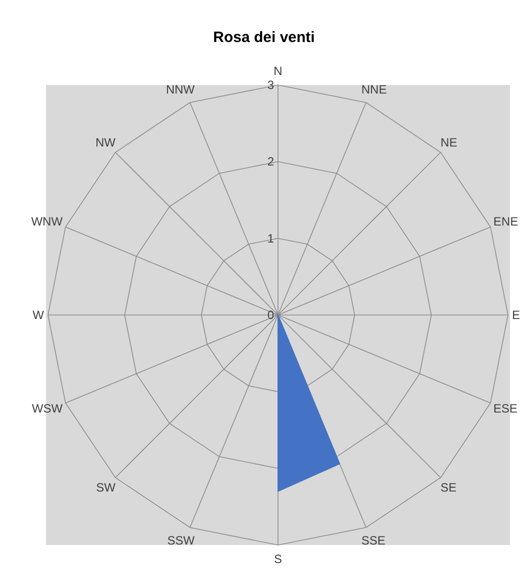 The width and height of the screenshot is (529, 575). Describe the element at coordinates (270, 85) in the screenshot. I see `y-tick-label: 3` at that location.